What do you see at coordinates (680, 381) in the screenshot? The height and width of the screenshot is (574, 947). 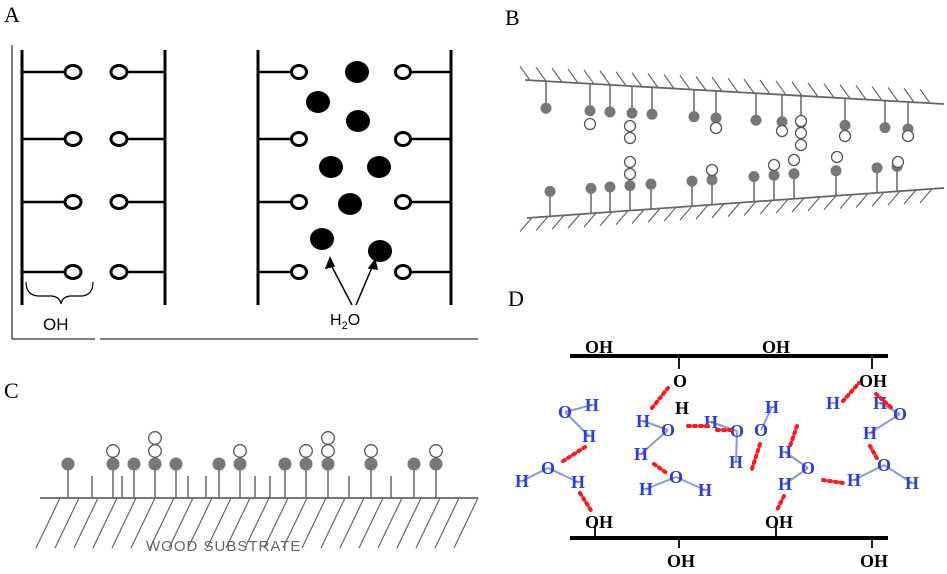 I see `o-label: O` at bounding box center [680, 381].